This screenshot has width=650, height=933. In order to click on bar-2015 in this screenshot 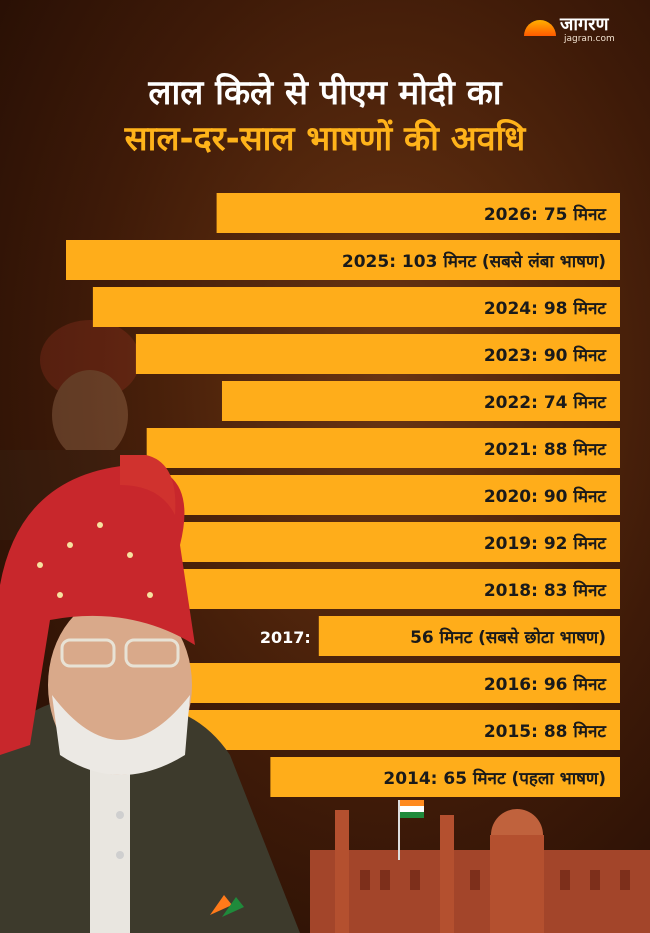, I will do `click(383, 730)`.